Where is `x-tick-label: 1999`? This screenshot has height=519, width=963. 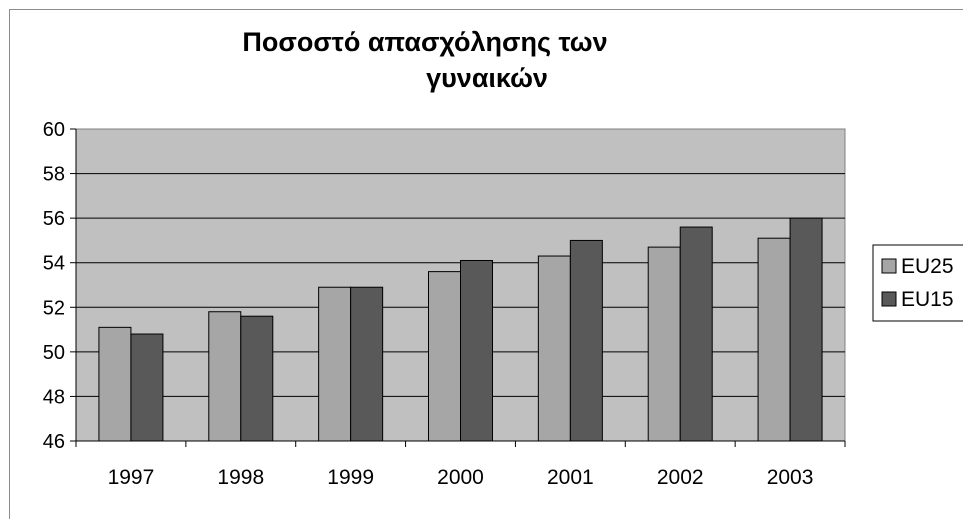
x-tick-label: 1999 is located at coordinates (350, 477).